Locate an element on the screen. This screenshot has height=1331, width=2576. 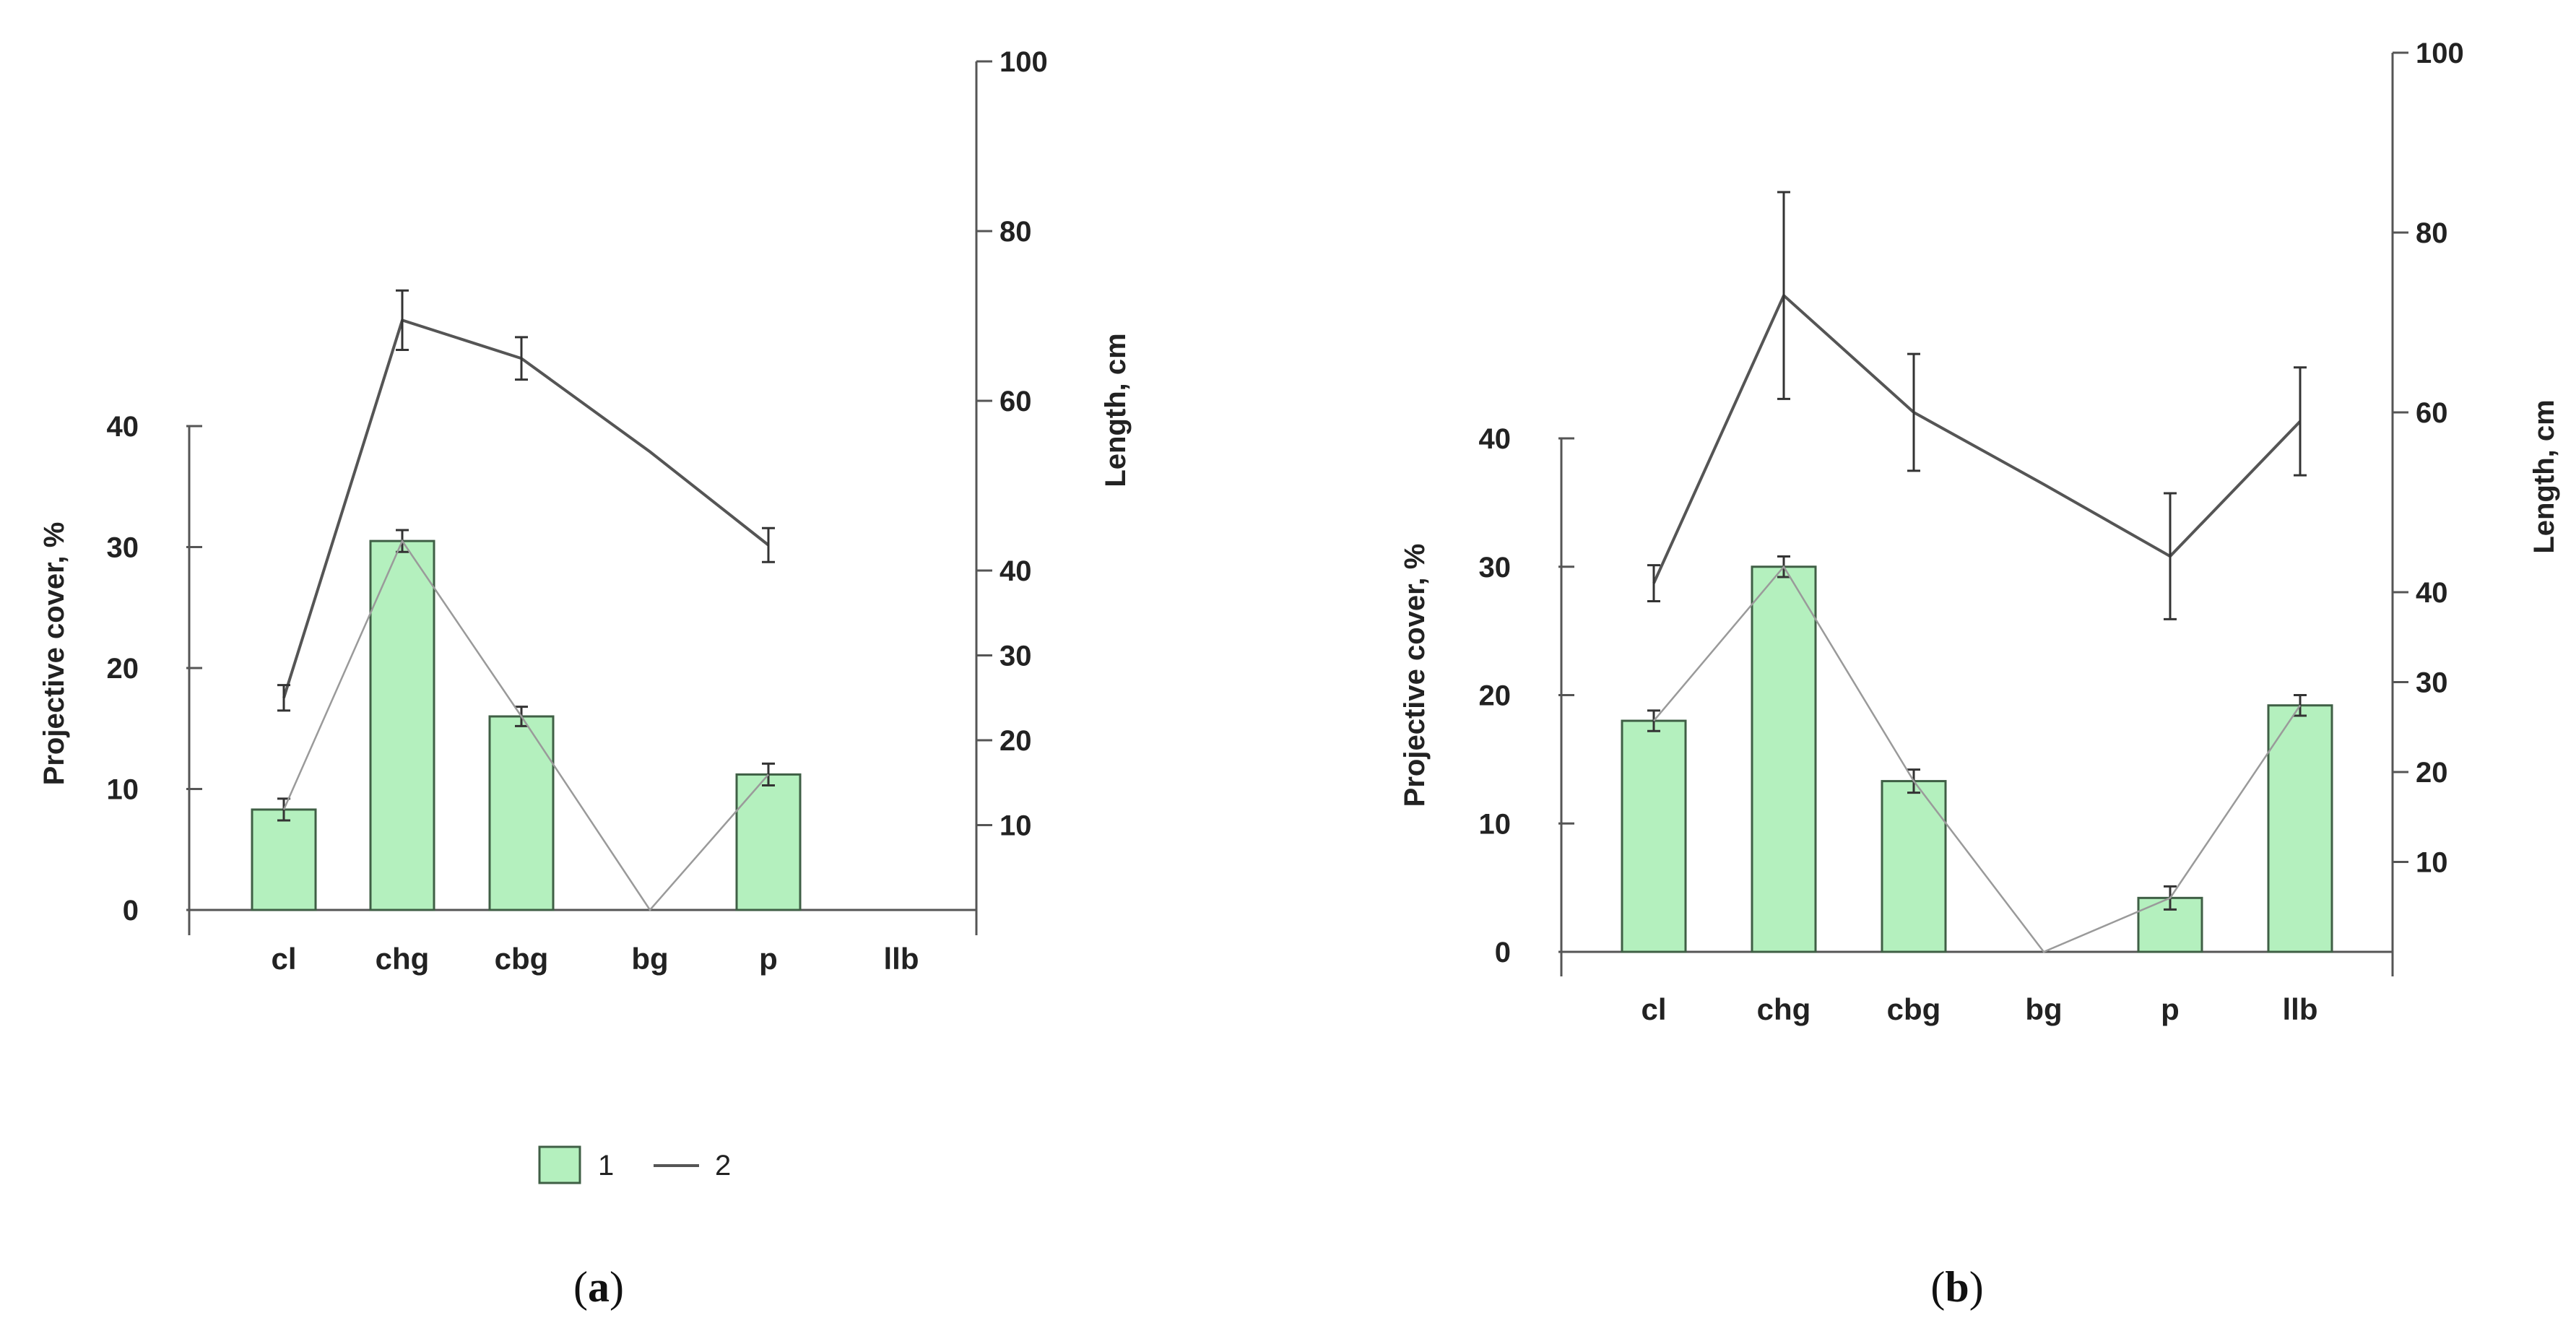
panel-b-label: (b) is located at coordinates (1956, 1287).